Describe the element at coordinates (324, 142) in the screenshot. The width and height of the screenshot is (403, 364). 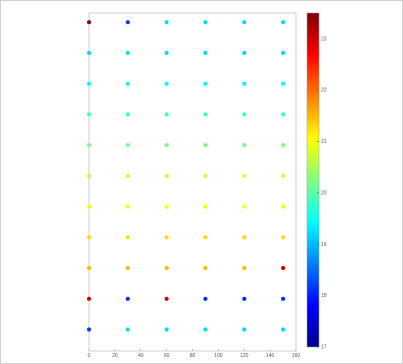
I see `colorbar-tick-label: 21` at that location.